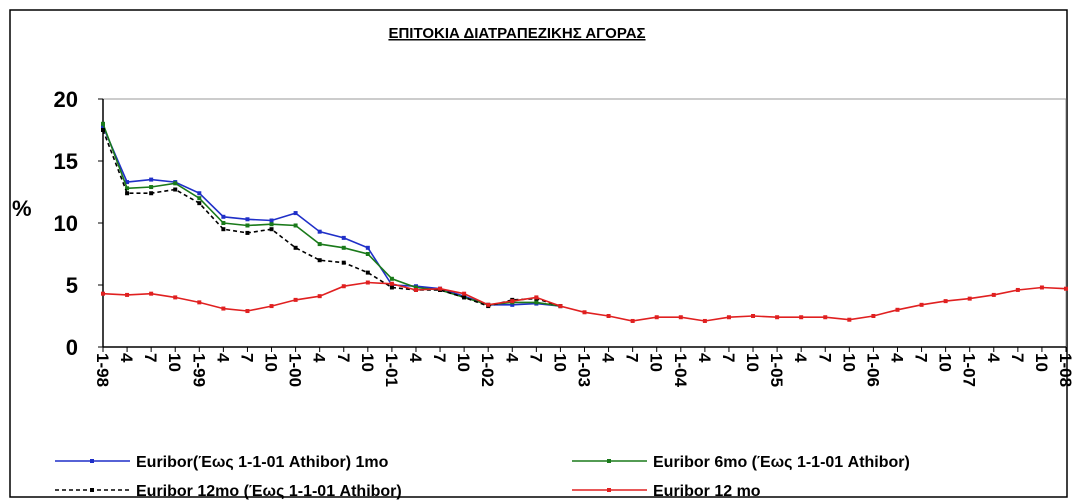 This screenshot has height=504, width=1072. I want to click on x-tick-label: 1-04, so click(680, 370).